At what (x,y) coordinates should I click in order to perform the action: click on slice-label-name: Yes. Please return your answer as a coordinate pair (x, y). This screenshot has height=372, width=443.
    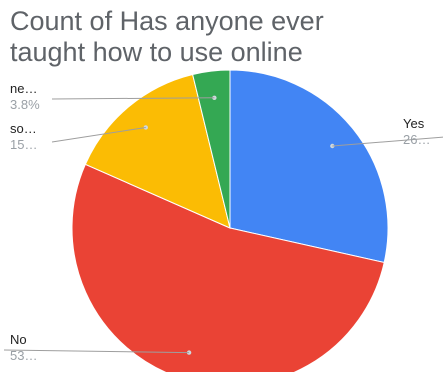
    Looking at the image, I should click on (414, 123).